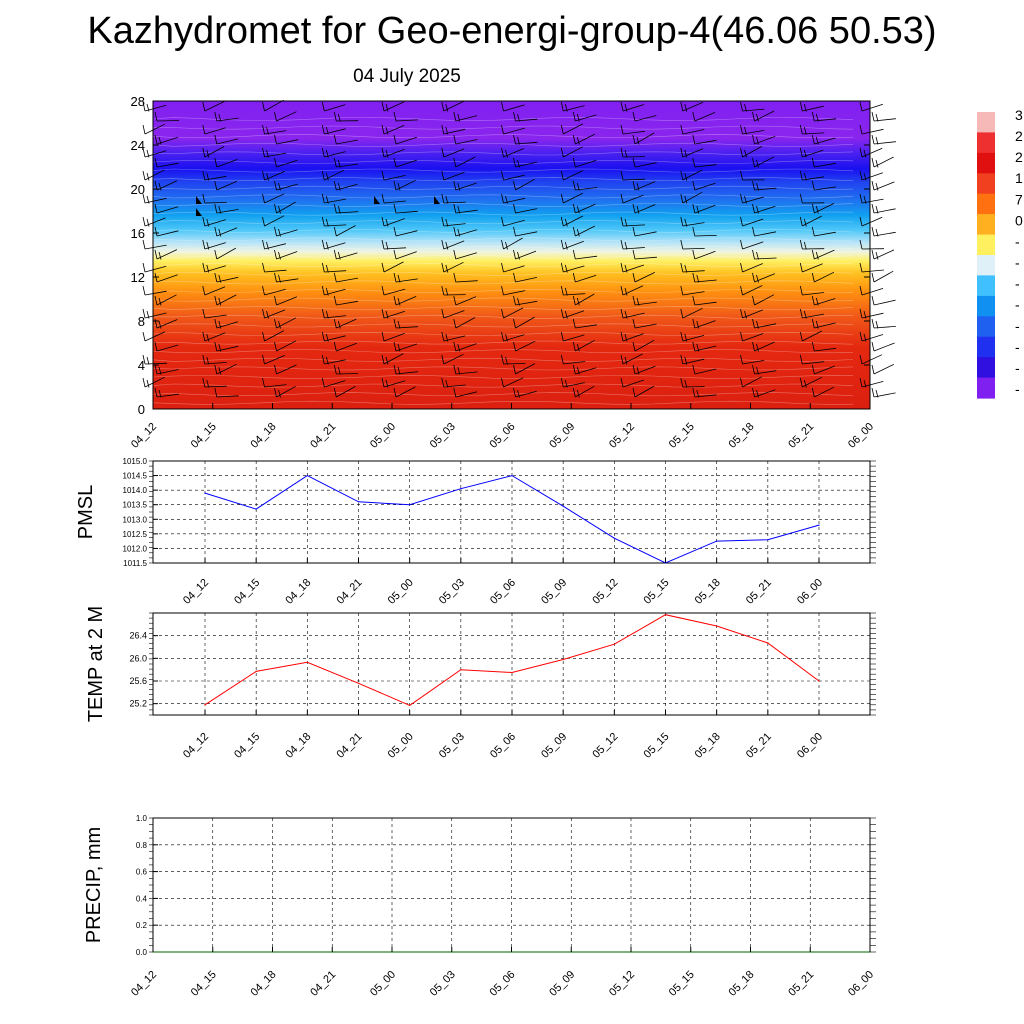 This screenshot has height=1024, width=1024. What do you see at coordinates (682, 436) in the screenshot?
I see `heatmap-xtick-label: 05_15` at bounding box center [682, 436].